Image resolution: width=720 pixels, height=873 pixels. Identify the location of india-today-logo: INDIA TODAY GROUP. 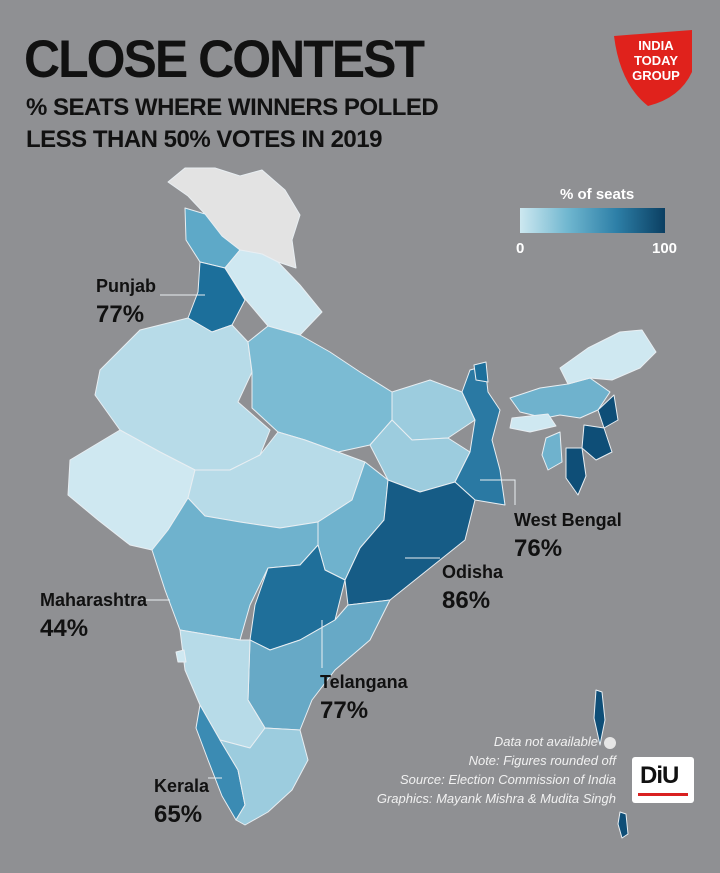
(653, 68).